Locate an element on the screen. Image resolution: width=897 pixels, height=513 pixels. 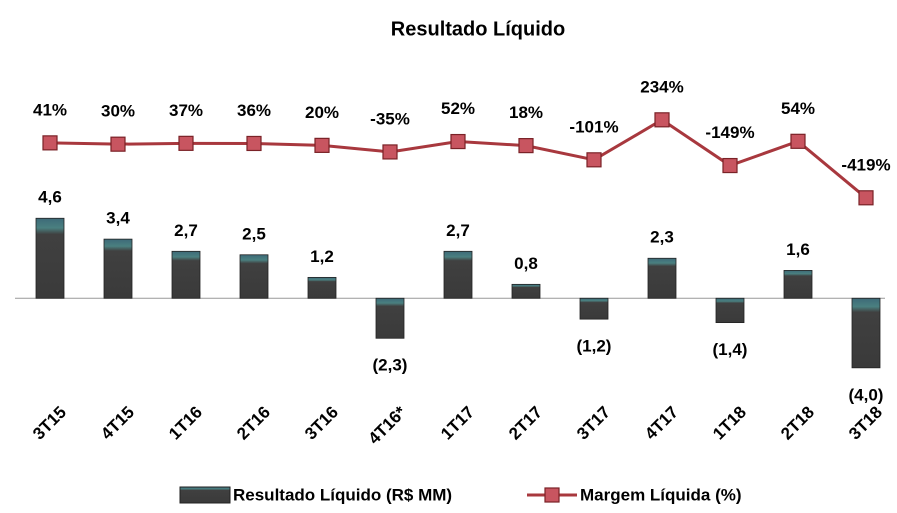
x-tick-label: 2T17 is located at coordinates (525, 423).